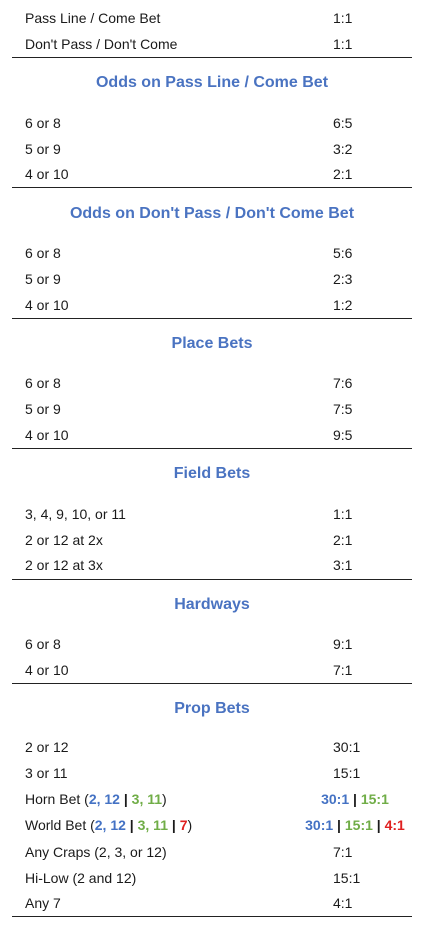 The width and height of the screenshot is (424, 935). I want to click on bet-label: World Bet (2, 12 | 3, 11 | 7), so click(108, 825).